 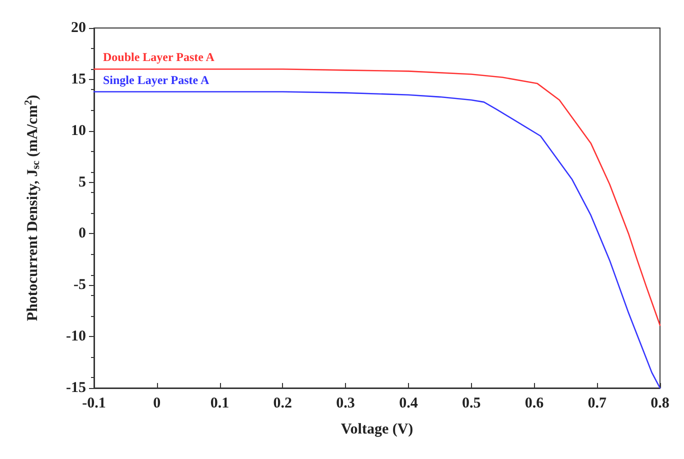 What do you see at coordinates (76, 388) in the screenshot?
I see `y-tick-label: -15` at bounding box center [76, 388].